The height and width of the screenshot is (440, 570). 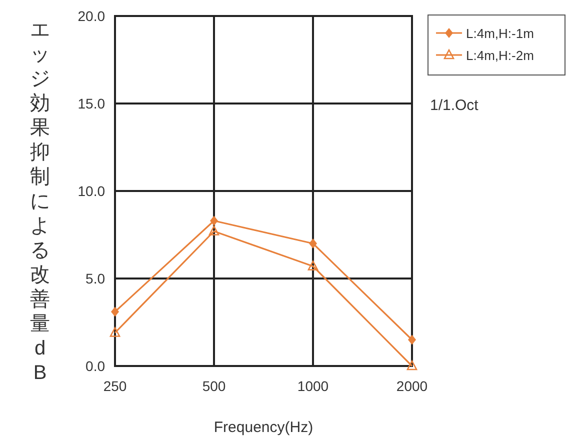 I want to click on legend-label: L:4m,H:-1m, so click(x=500, y=33).